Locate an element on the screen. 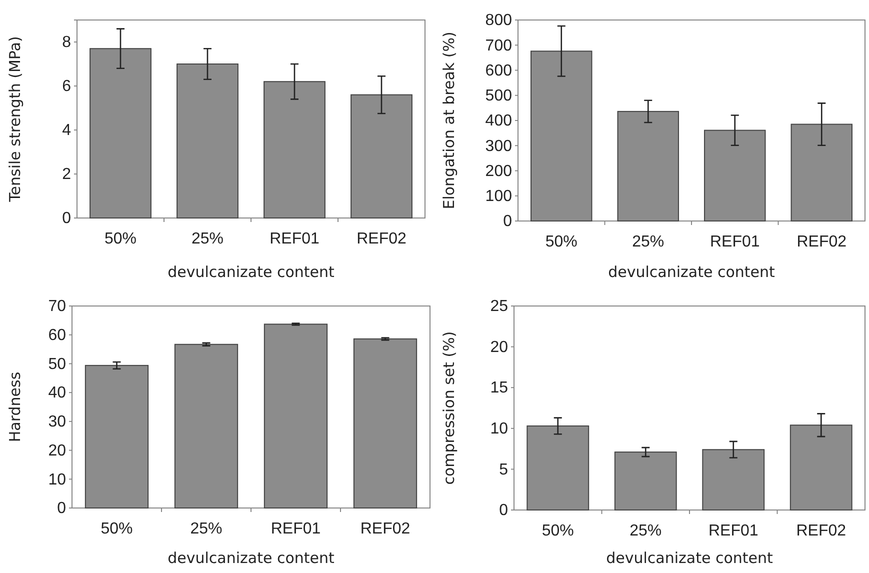  y-tick-label: 60 is located at coordinates (57, 335).